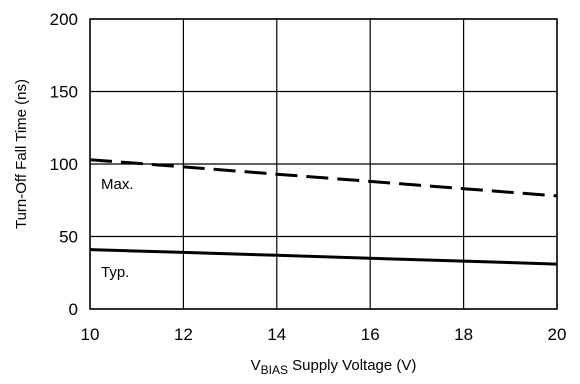  What do you see at coordinates (557, 334) in the screenshot?
I see `x-tick-label: 20` at bounding box center [557, 334].